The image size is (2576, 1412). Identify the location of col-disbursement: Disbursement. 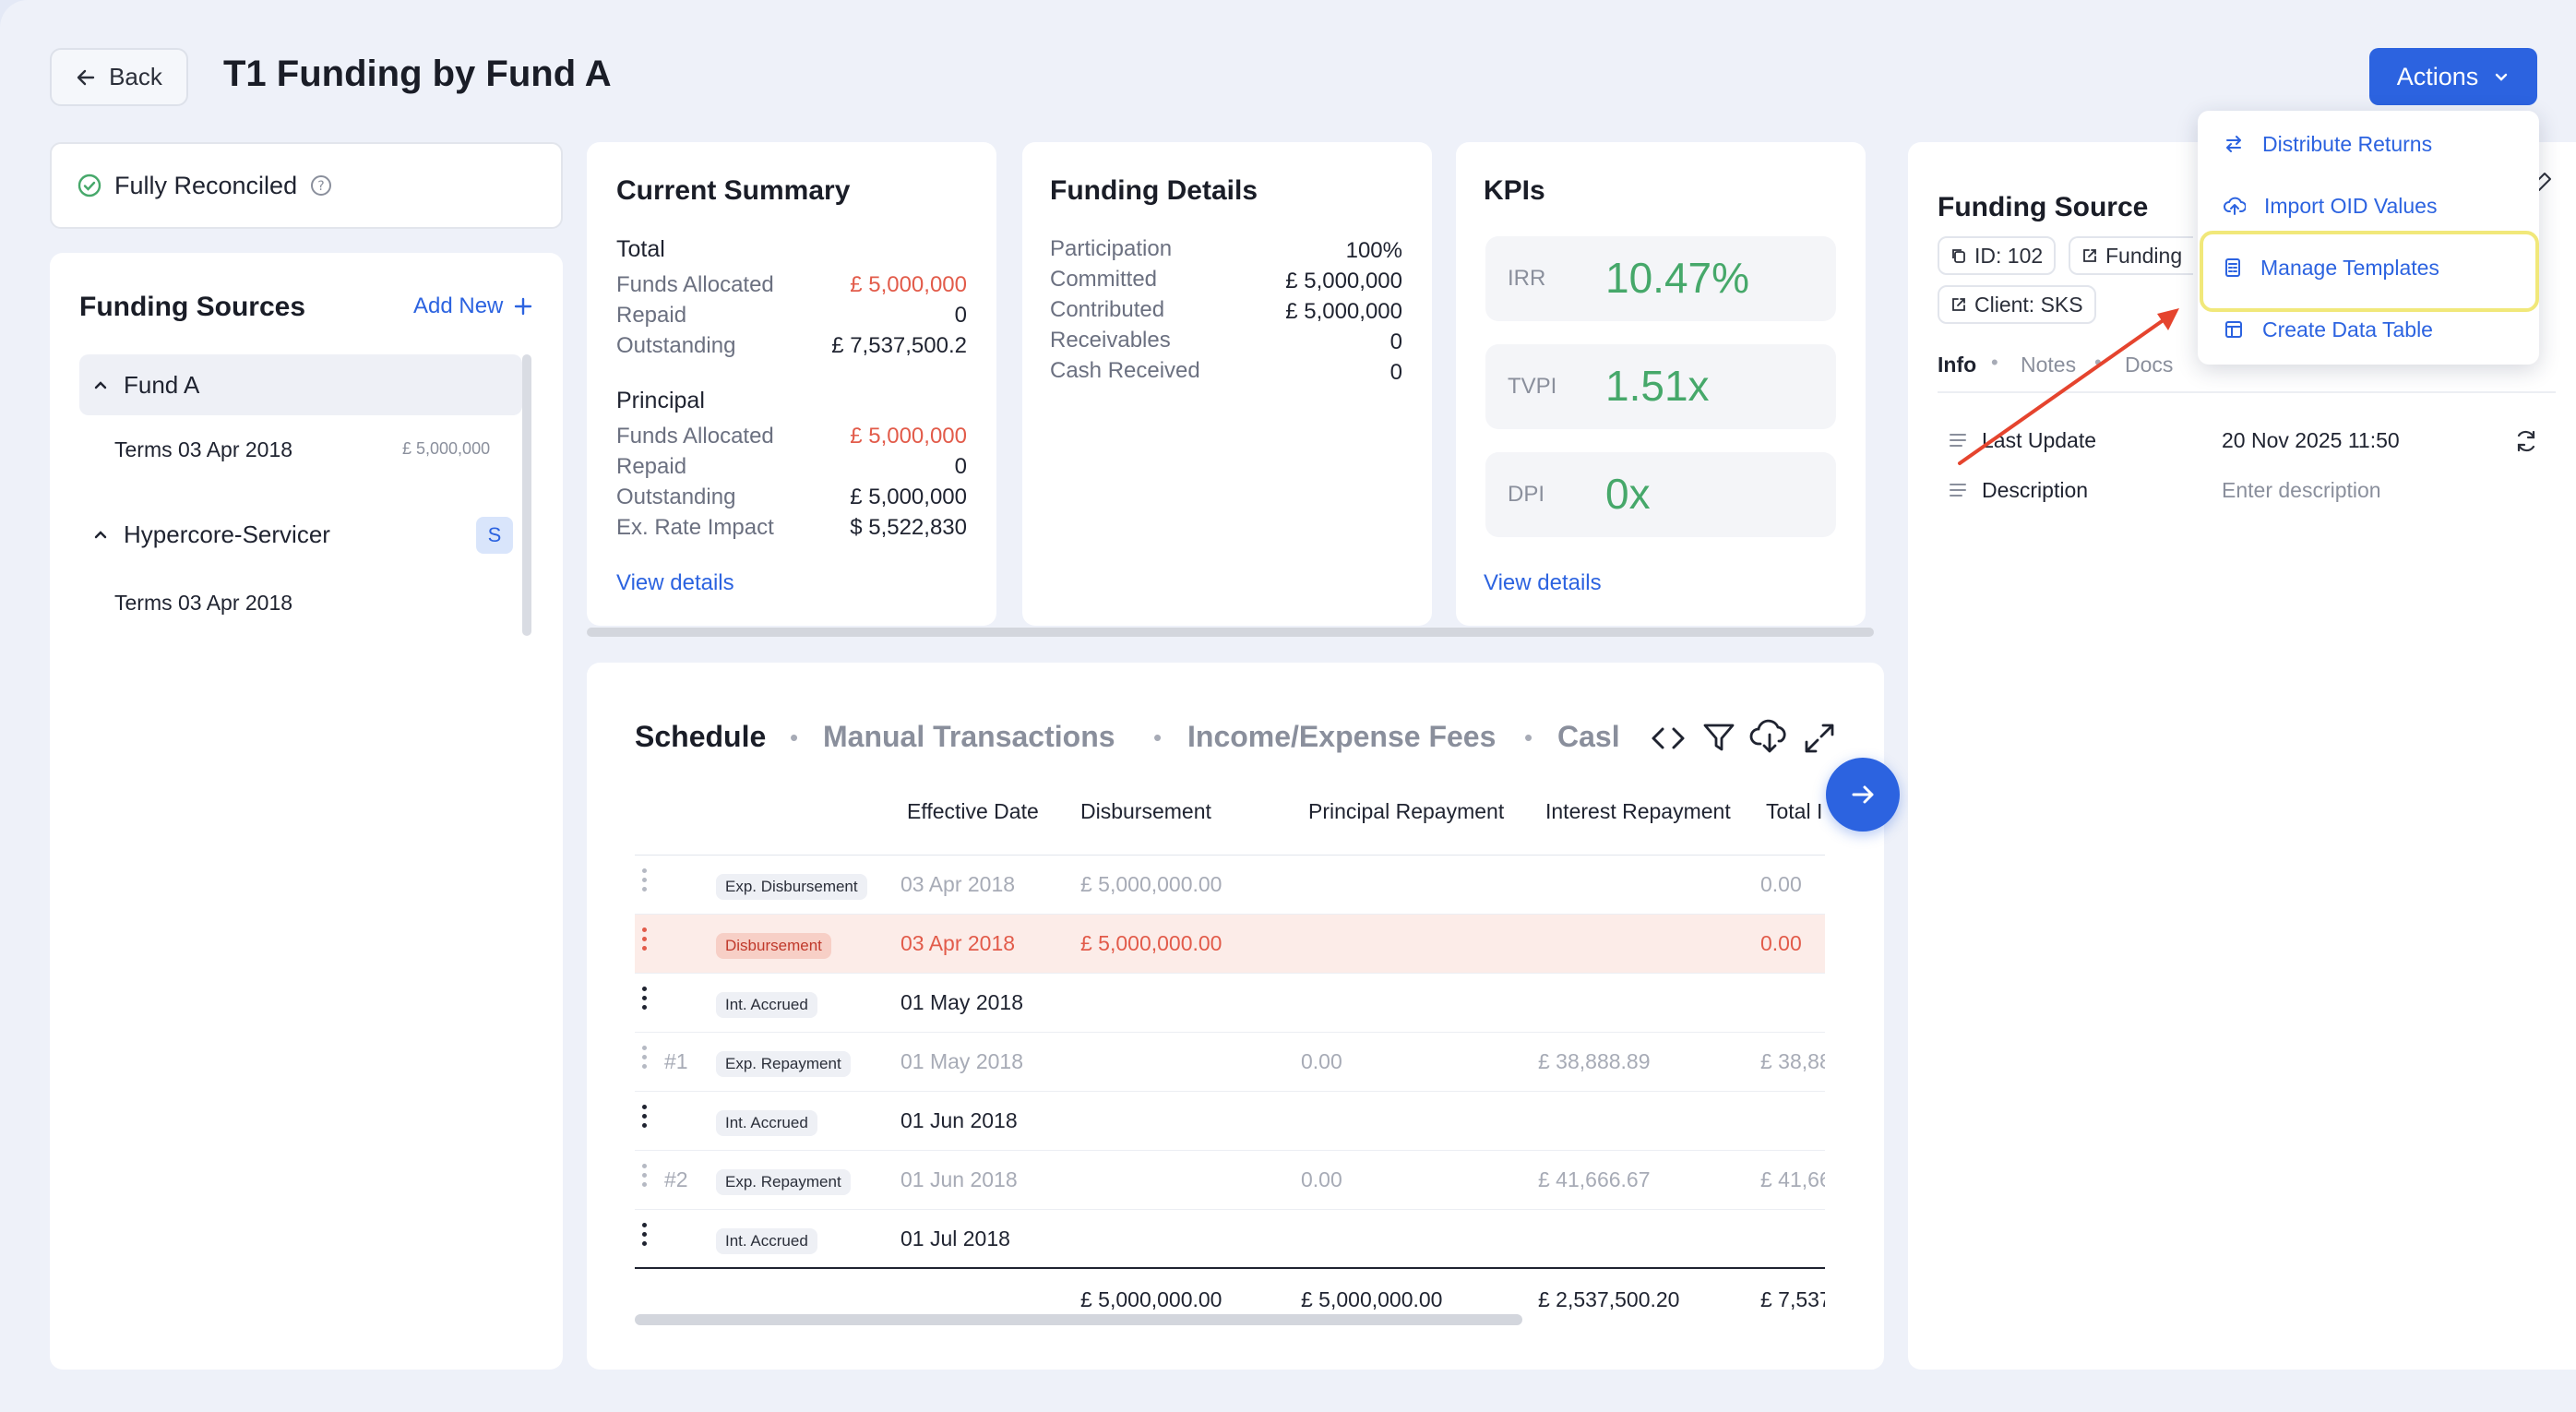
(1145, 811).